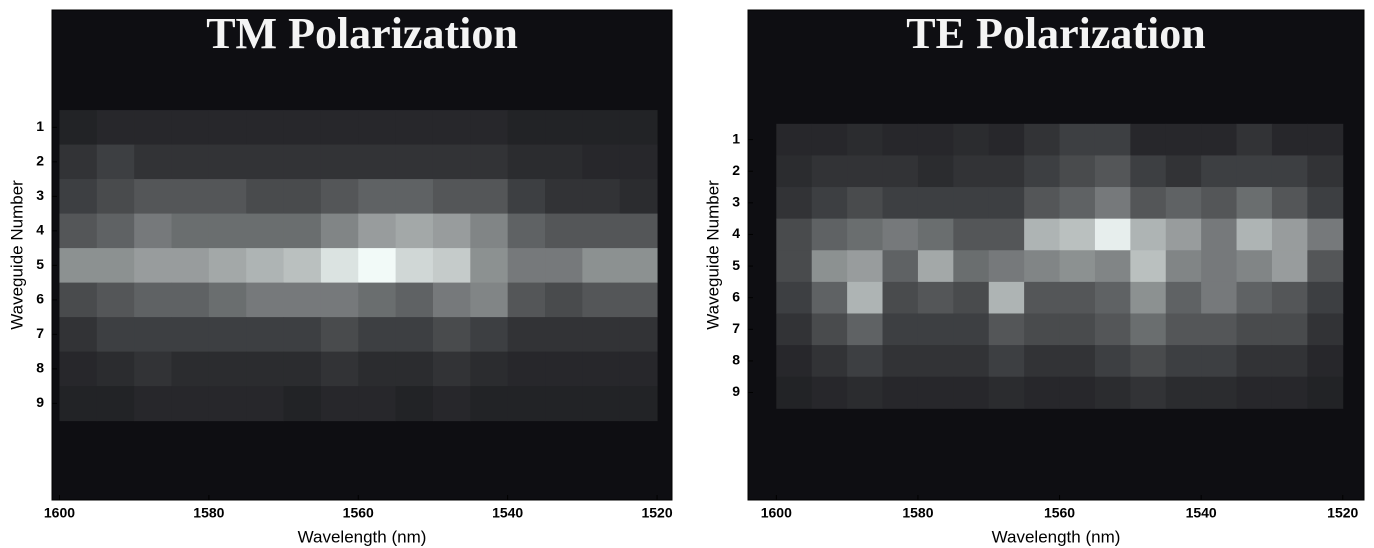  I want to click on x-axis-label: Wavelength (nm), so click(1056, 536).